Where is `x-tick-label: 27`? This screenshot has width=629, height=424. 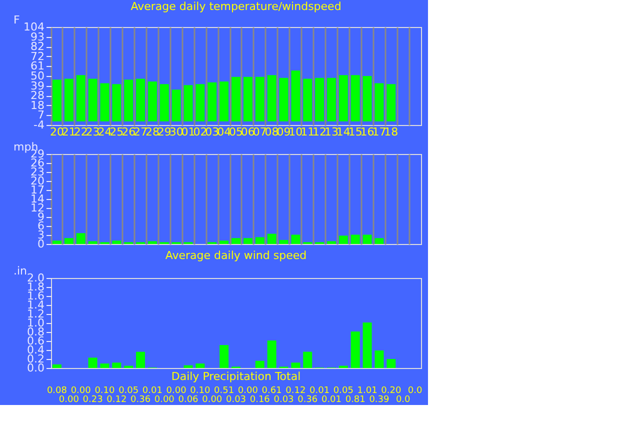
x-tick-label: 27 is located at coordinates (141, 132).